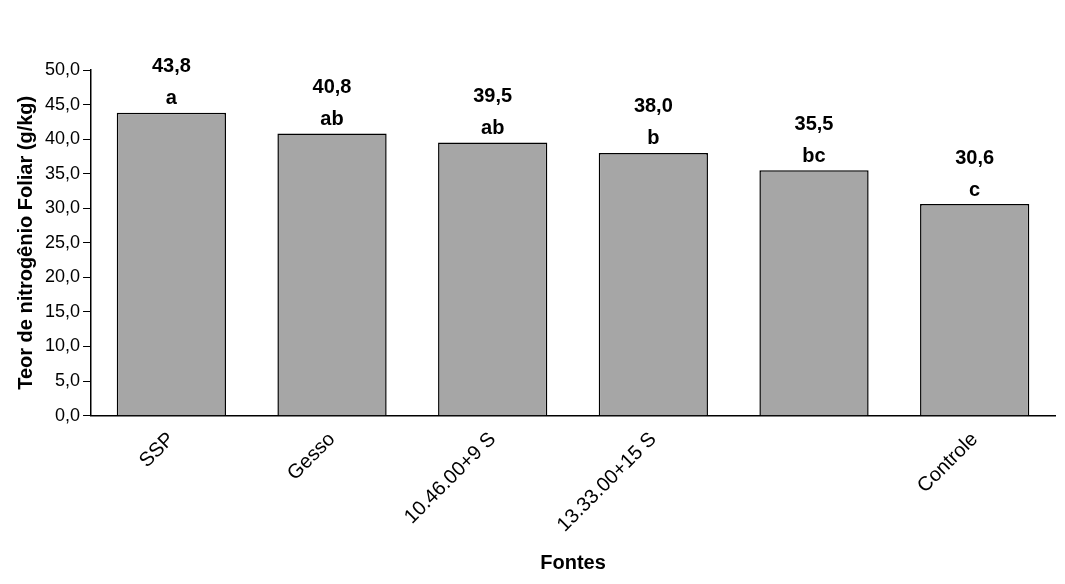 The width and height of the screenshot is (1065, 584). What do you see at coordinates (332, 102) in the screenshot?
I see `data-label: 40,8 ab` at bounding box center [332, 102].